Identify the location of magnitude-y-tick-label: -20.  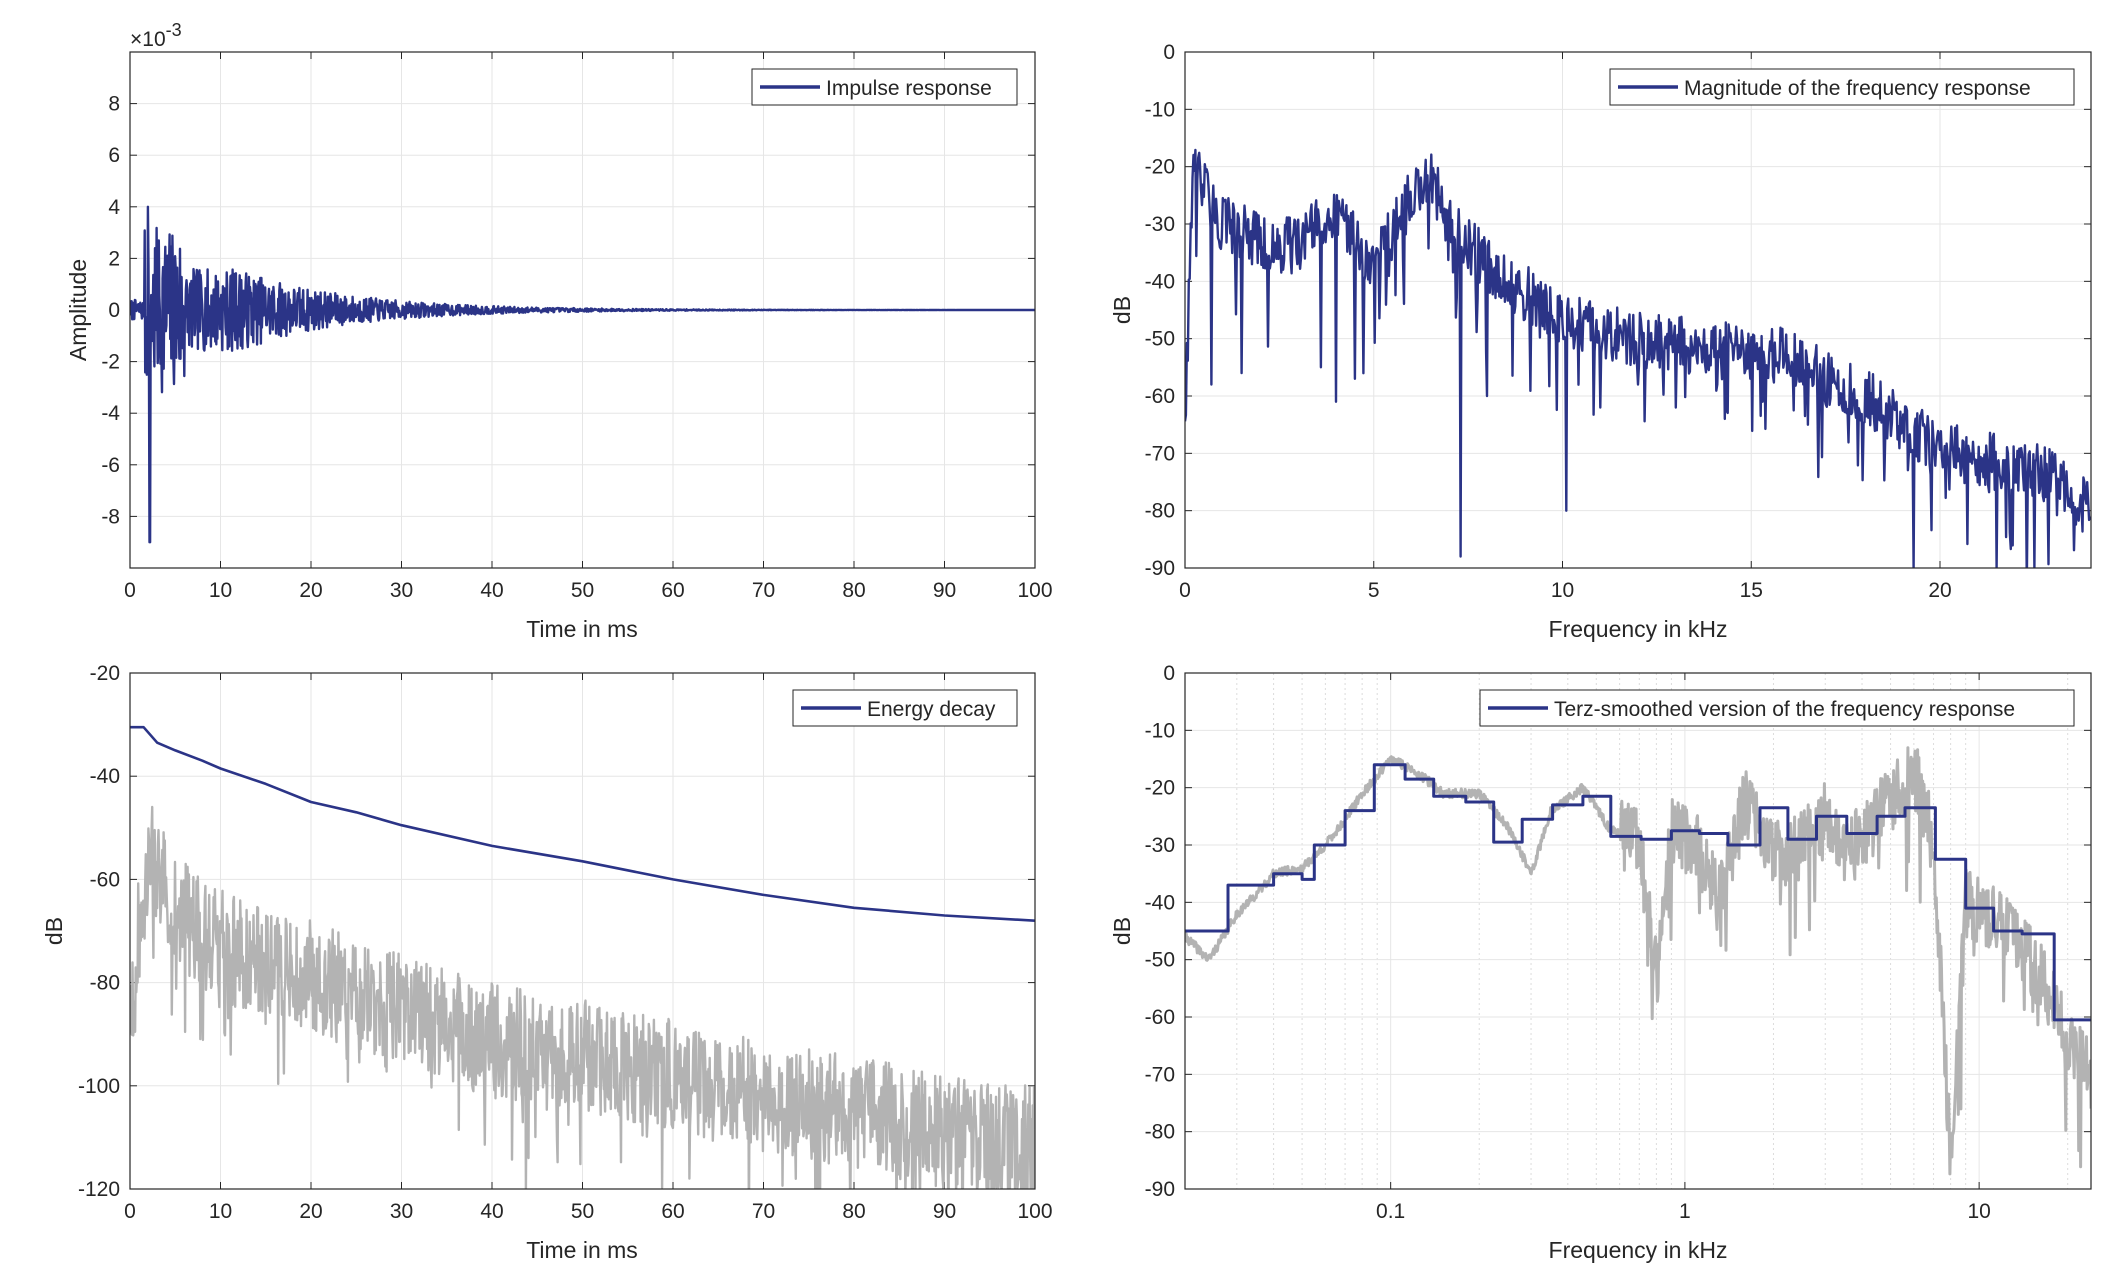
(1160, 167).